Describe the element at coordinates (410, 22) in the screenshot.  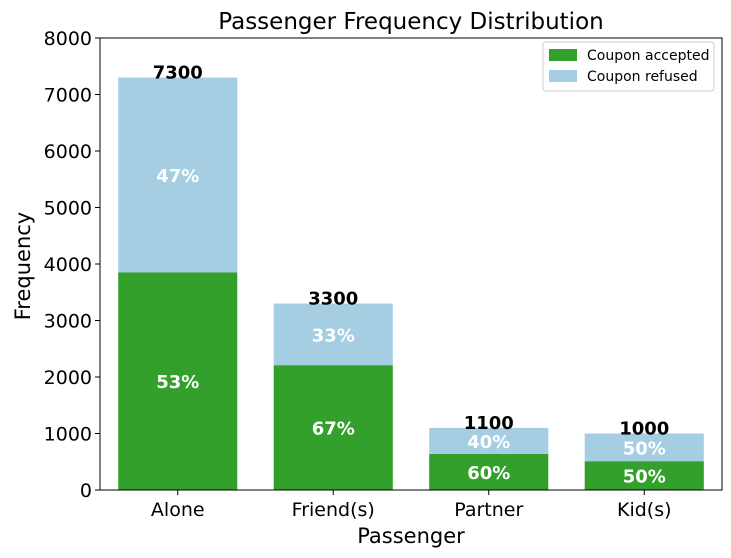
I see `chart-title: Passenger Frequency Distribution` at that location.